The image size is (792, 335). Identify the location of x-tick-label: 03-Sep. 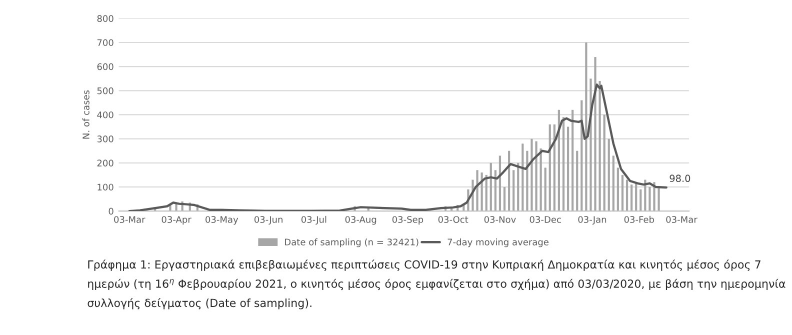
(408, 220).